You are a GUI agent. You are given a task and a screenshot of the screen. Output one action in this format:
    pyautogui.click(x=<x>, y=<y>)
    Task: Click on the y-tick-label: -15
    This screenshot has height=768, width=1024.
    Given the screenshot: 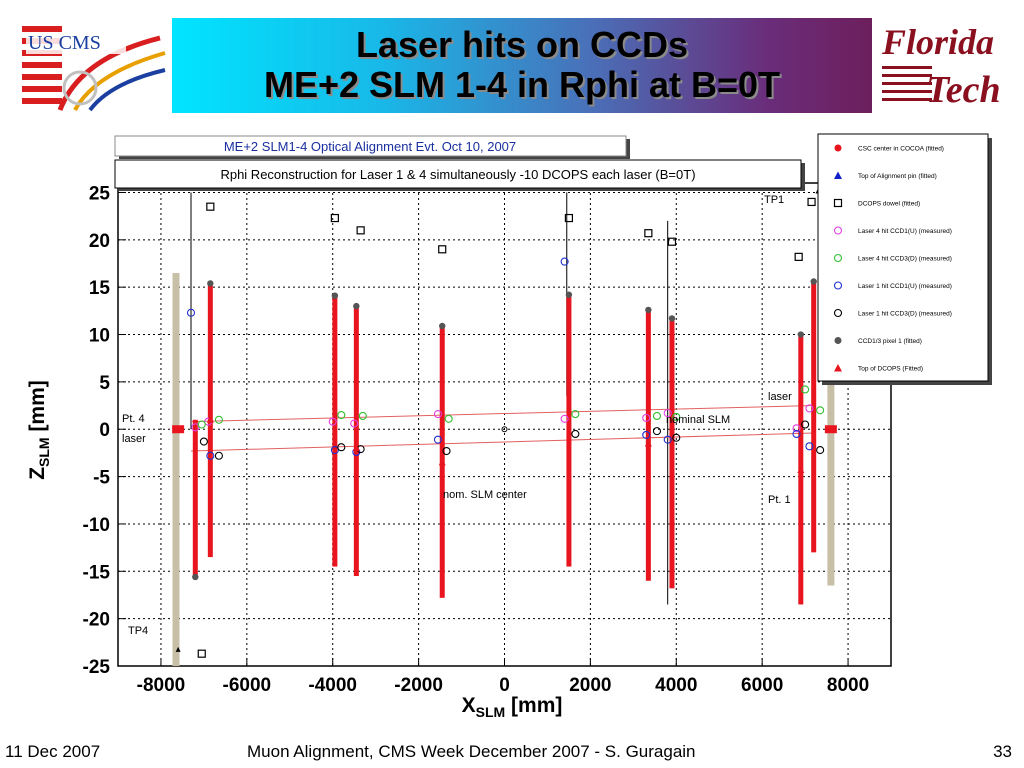 What is the action you would take?
    pyautogui.click(x=97, y=572)
    